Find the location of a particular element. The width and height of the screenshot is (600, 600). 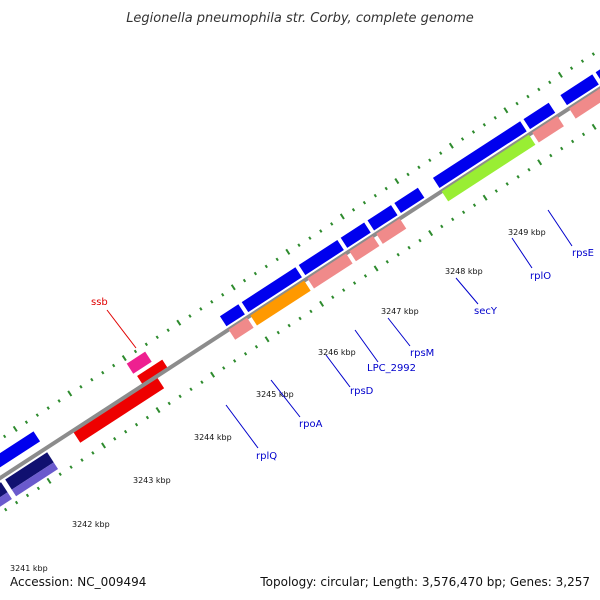

gene-lpc2992-pink is located at coordinates (364, 248).